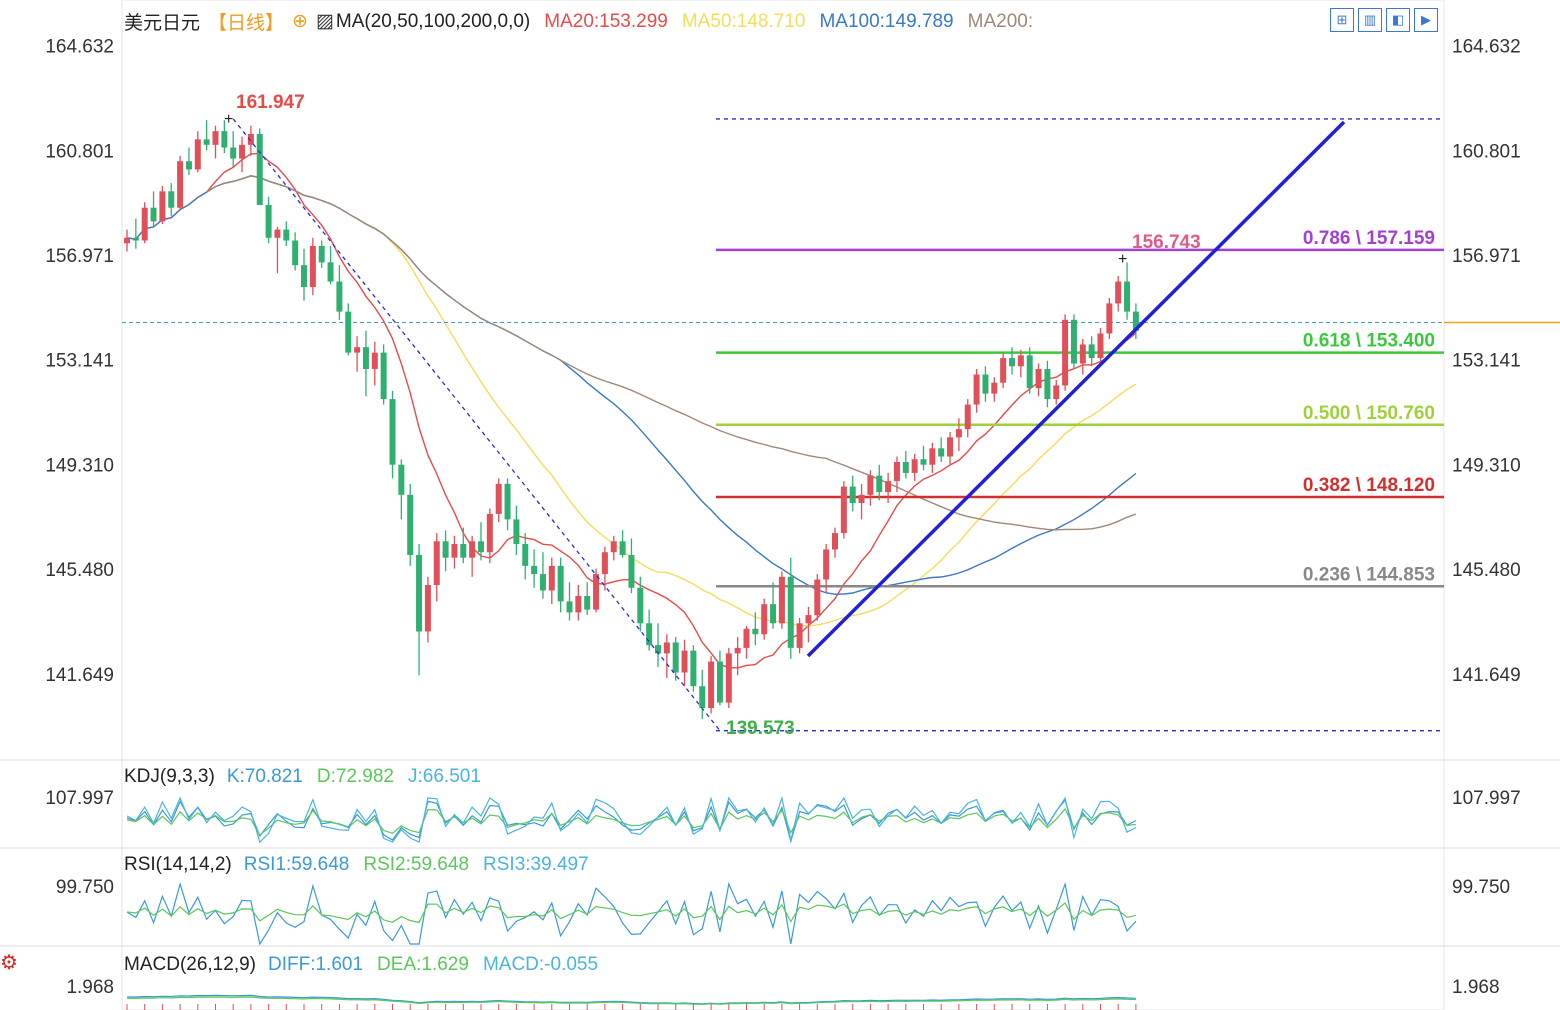 Image resolution: width=1560 pixels, height=1010 pixels. Describe the element at coordinates (162, 23) in the screenshot. I see `symbol-name: 美元日元` at that location.